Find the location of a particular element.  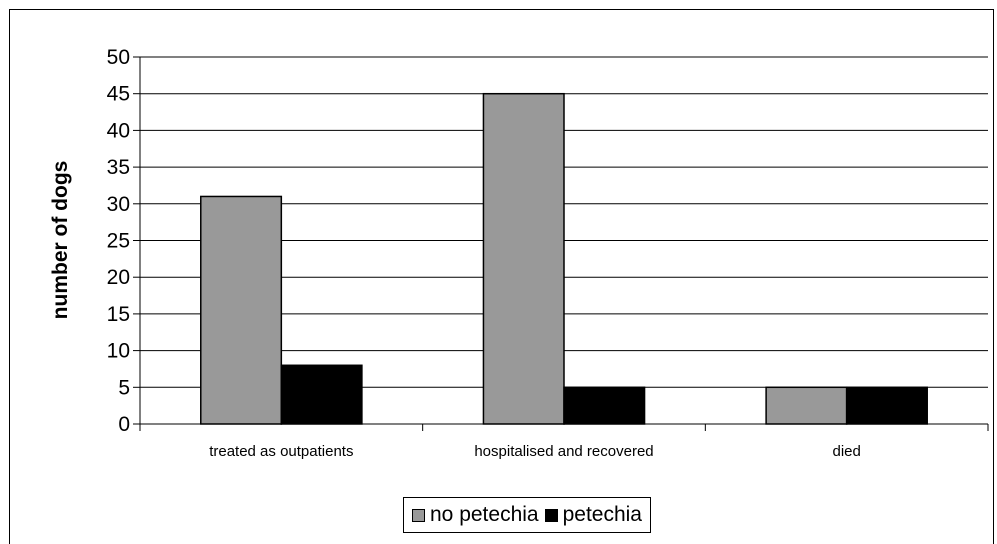

x-tick-label: treated as outpatients is located at coordinates (281, 451).